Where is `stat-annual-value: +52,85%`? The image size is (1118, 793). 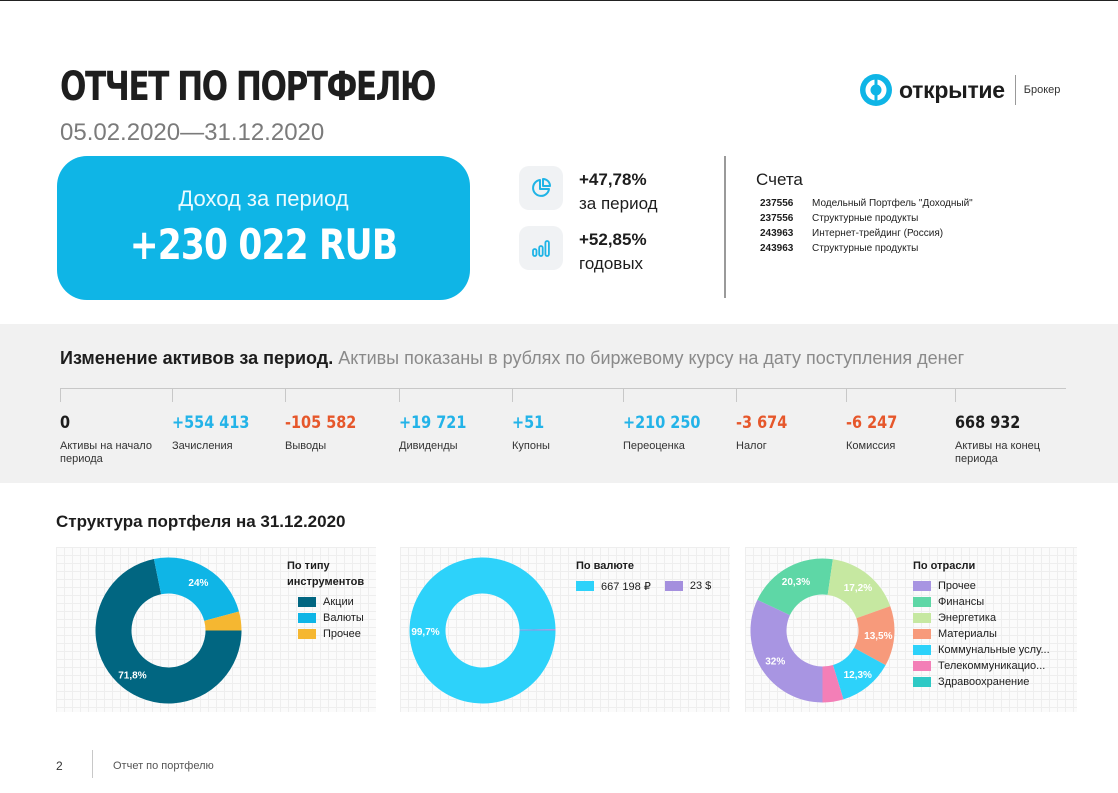
stat-annual-value: +52,85% is located at coordinates (613, 239).